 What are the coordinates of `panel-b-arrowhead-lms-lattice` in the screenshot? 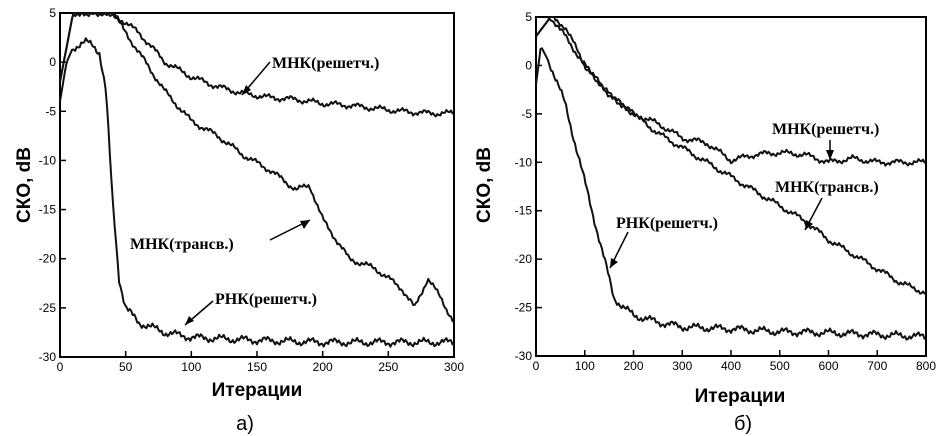 It's located at (830, 155).